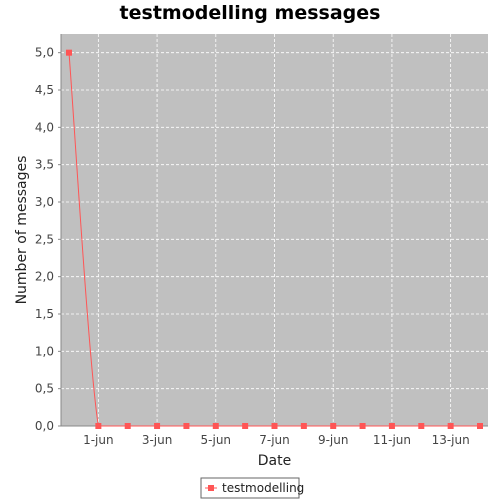  I want to click on x-tick-label: 5-jun, so click(216, 440).